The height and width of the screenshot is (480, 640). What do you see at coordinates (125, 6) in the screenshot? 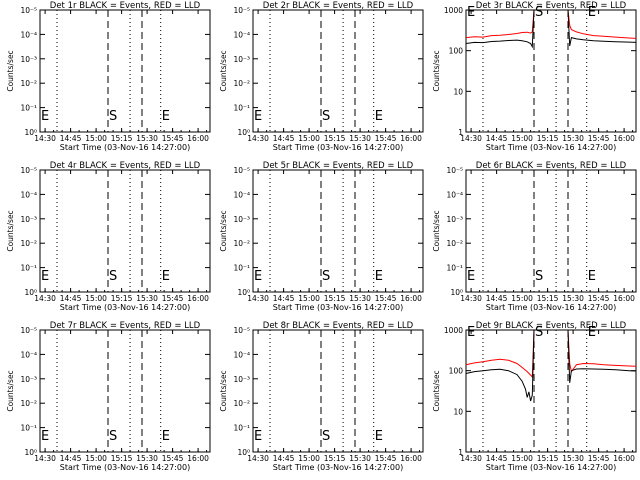
I see `panel-title: Det 1r BLACK = Events, RED = LLD` at bounding box center [125, 6].